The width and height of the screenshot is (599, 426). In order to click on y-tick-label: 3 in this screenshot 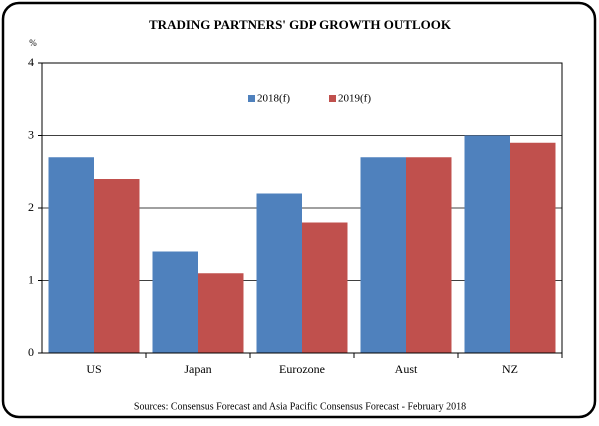, I will do `click(31, 134)`.